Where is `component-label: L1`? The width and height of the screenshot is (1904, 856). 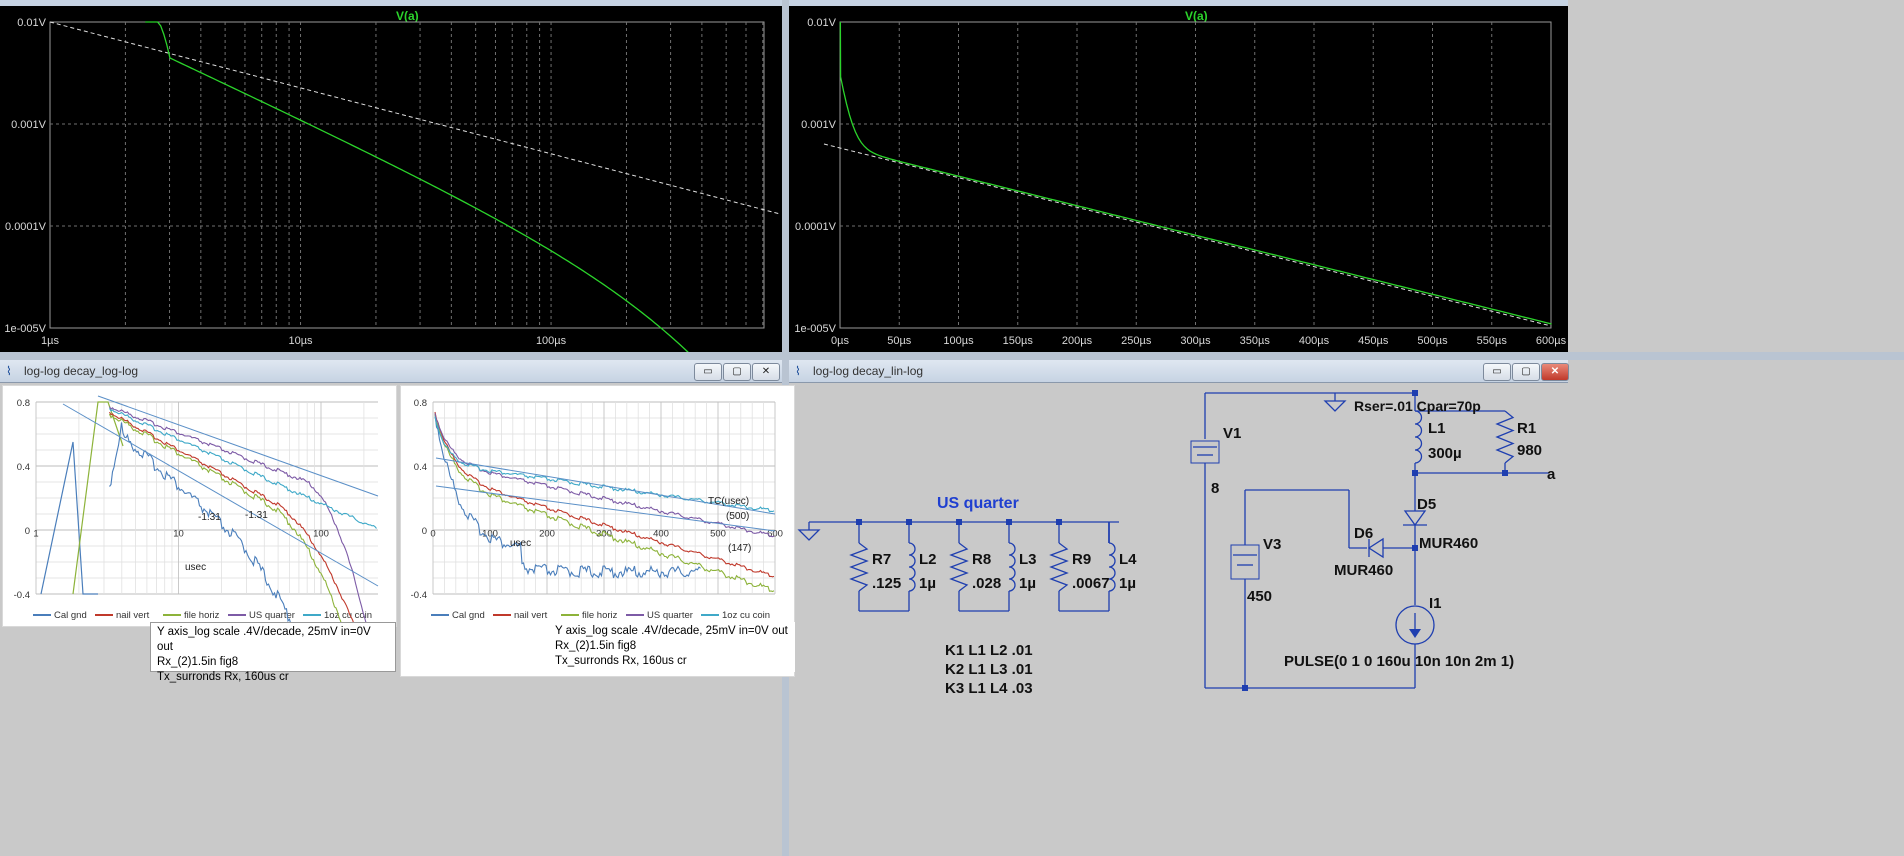 component-label: L1 is located at coordinates (1437, 428).